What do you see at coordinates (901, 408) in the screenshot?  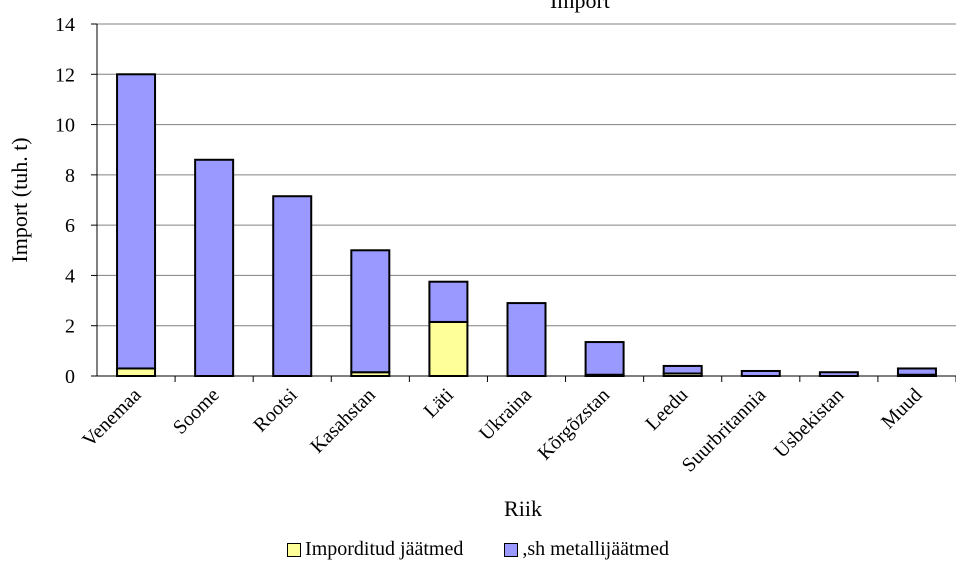 I see `x-tick-label: Muud` at bounding box center [901, 408].